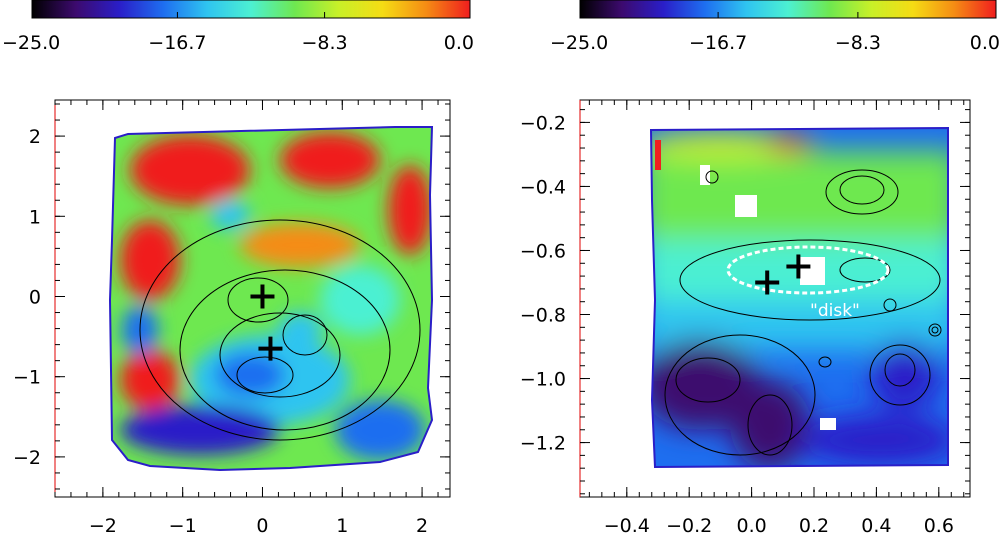 This screenshot has width=1001, height=546. Describe the element at coordinates (543, 380) in the screenshot. I see `right-y-tick-label: −1.0` at that location.